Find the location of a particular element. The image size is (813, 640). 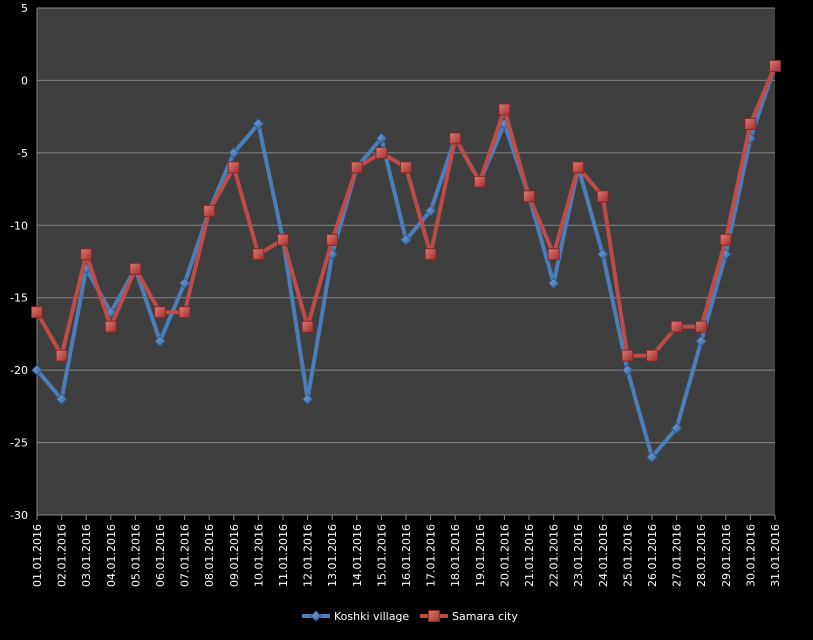

legend: Koshki village Samara city is located at coordinates (410, 616).